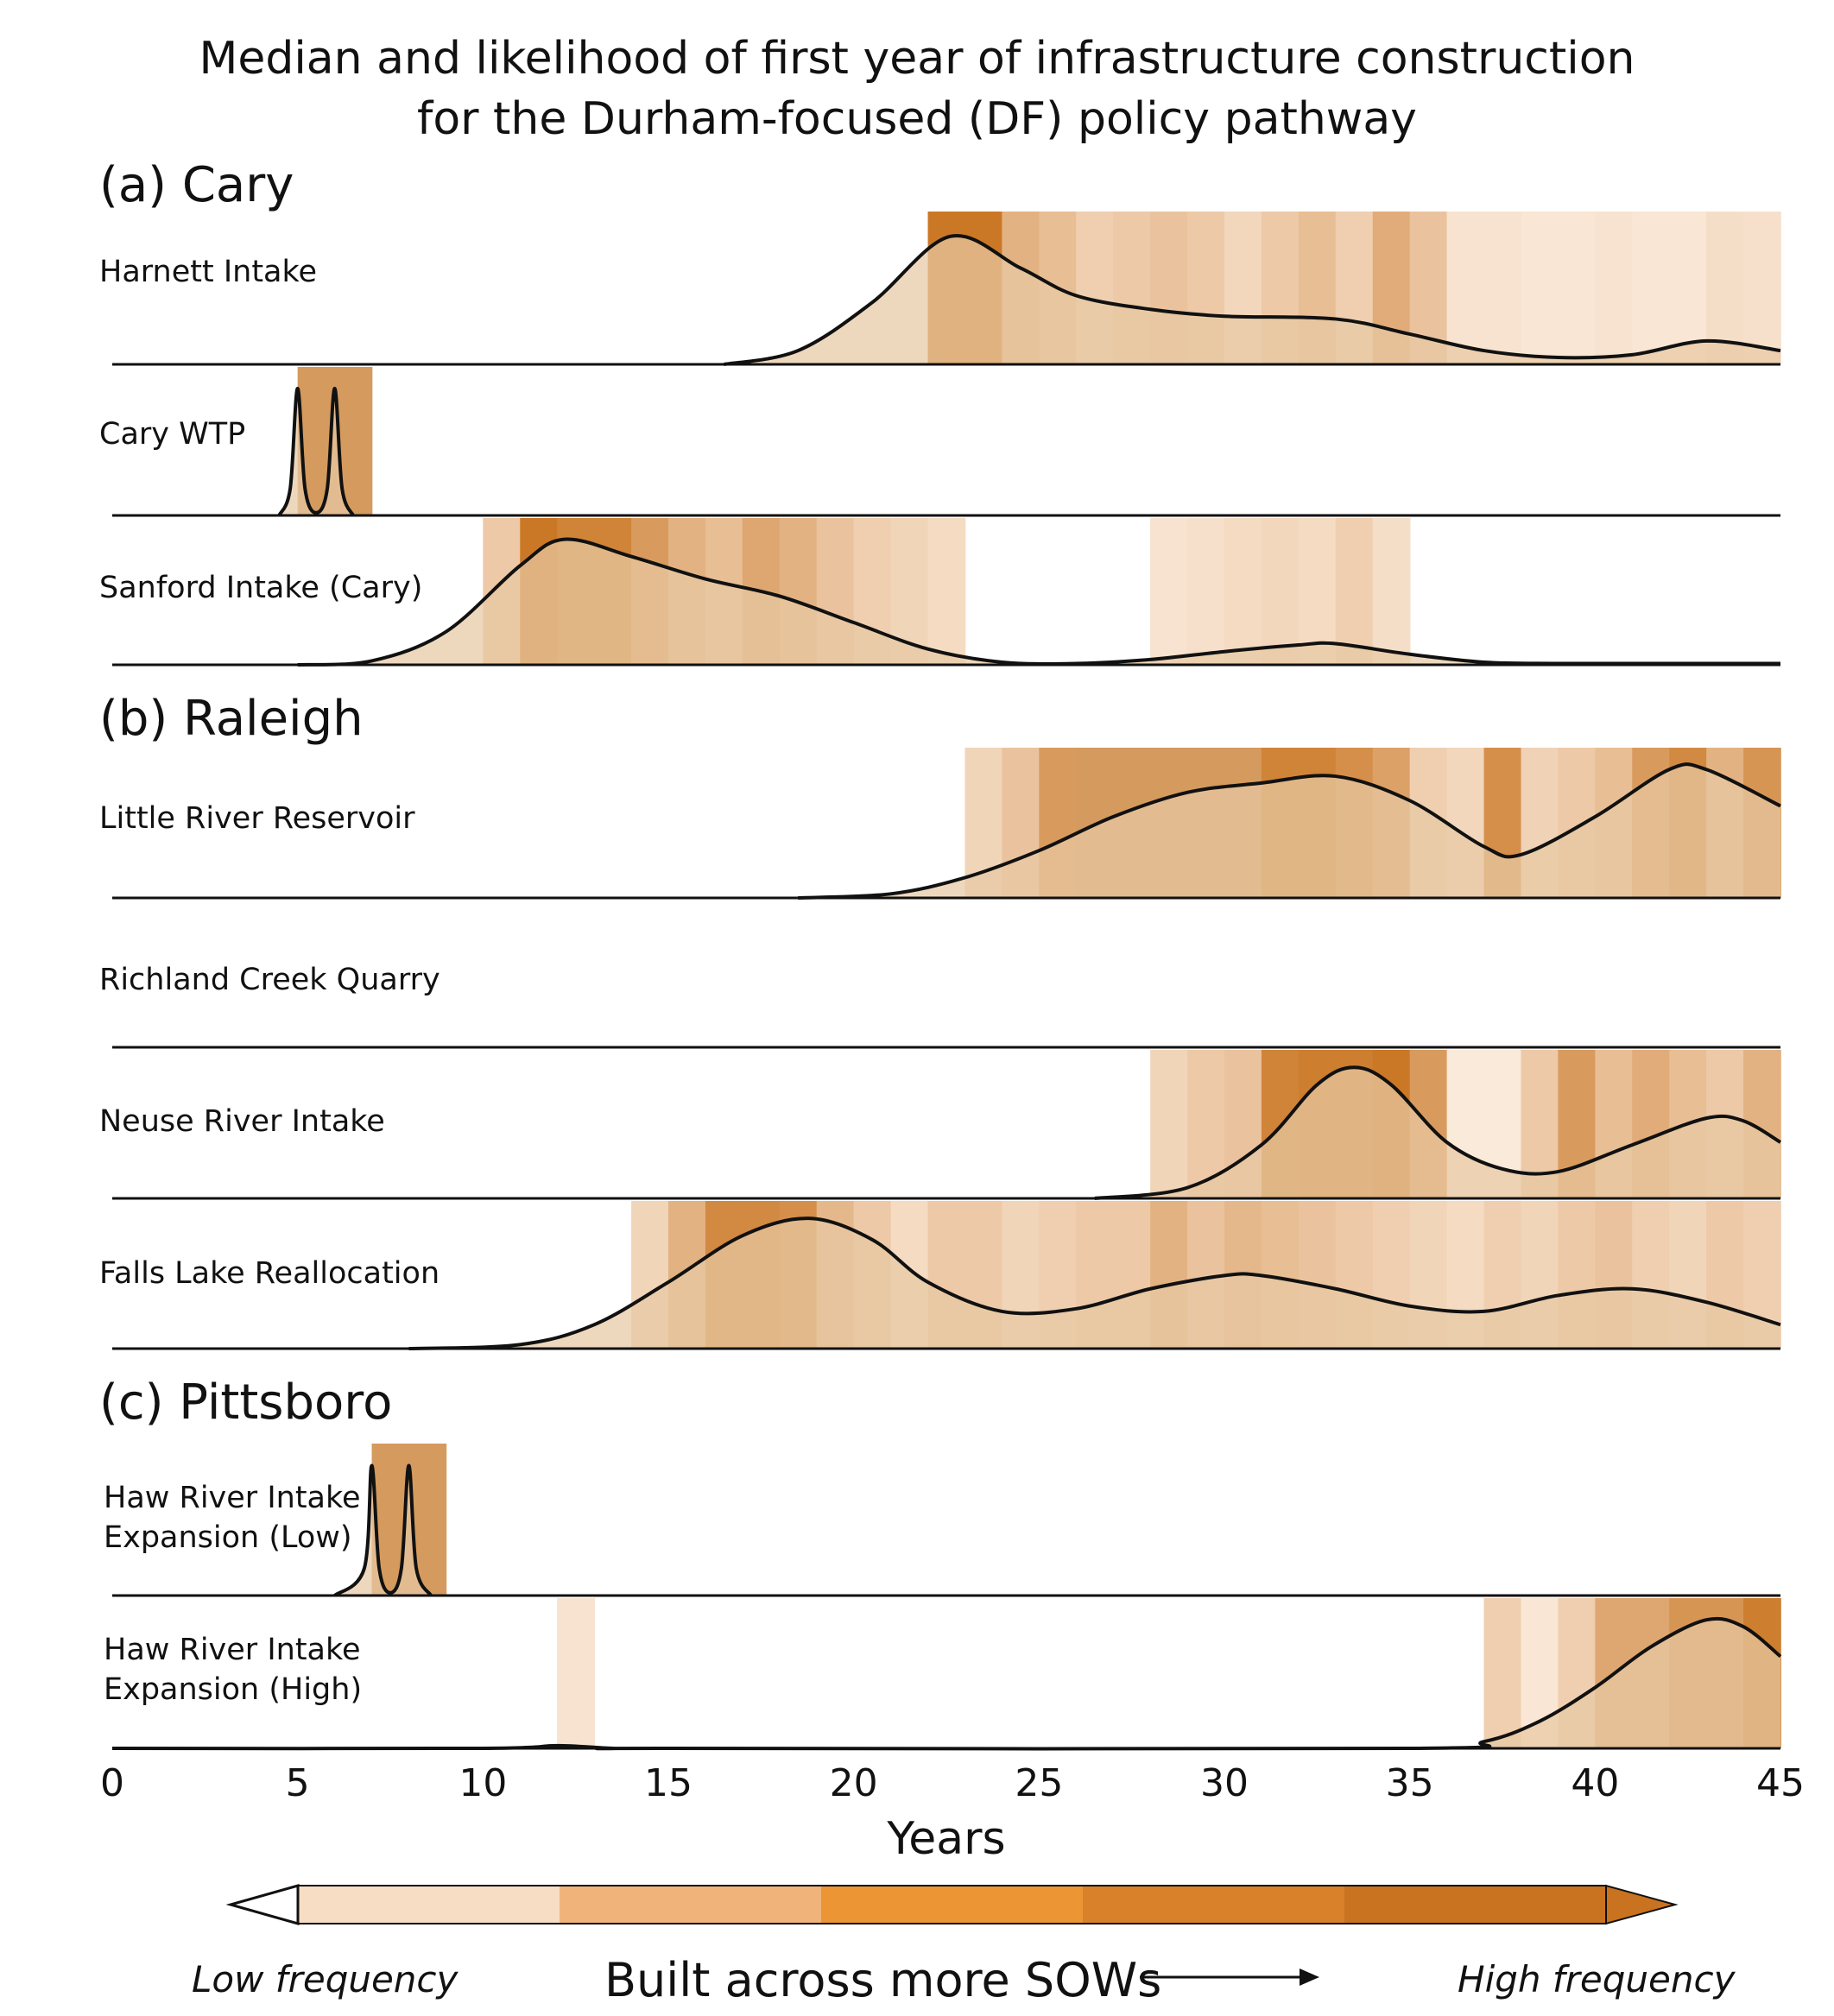 The height and width of the screenshot is (2016, 1834). What do you see at coordinates (208, 272) in the screenshot?
I see `row-label: Harnett Intake` at bounding box center [208, 272].